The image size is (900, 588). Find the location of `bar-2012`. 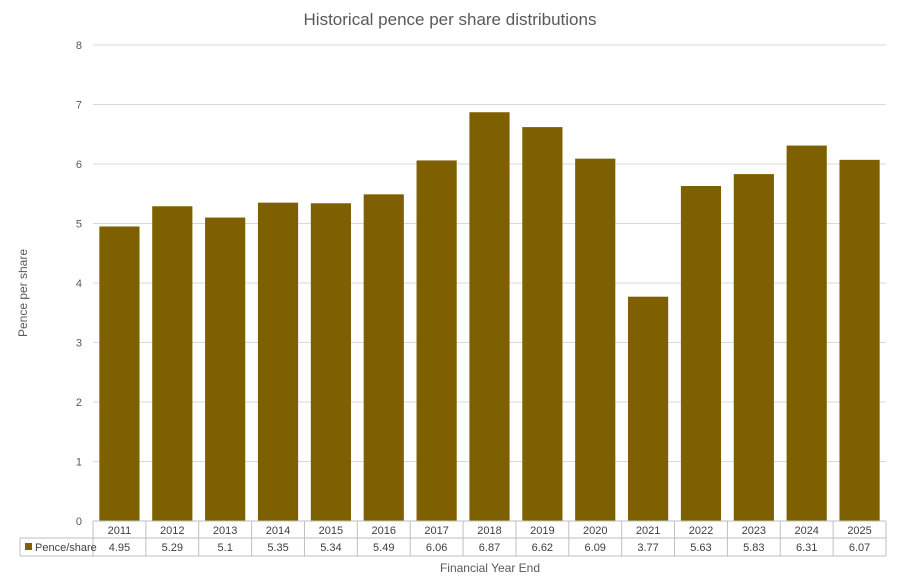

bar-2012 is located at coordinates (172, 363).